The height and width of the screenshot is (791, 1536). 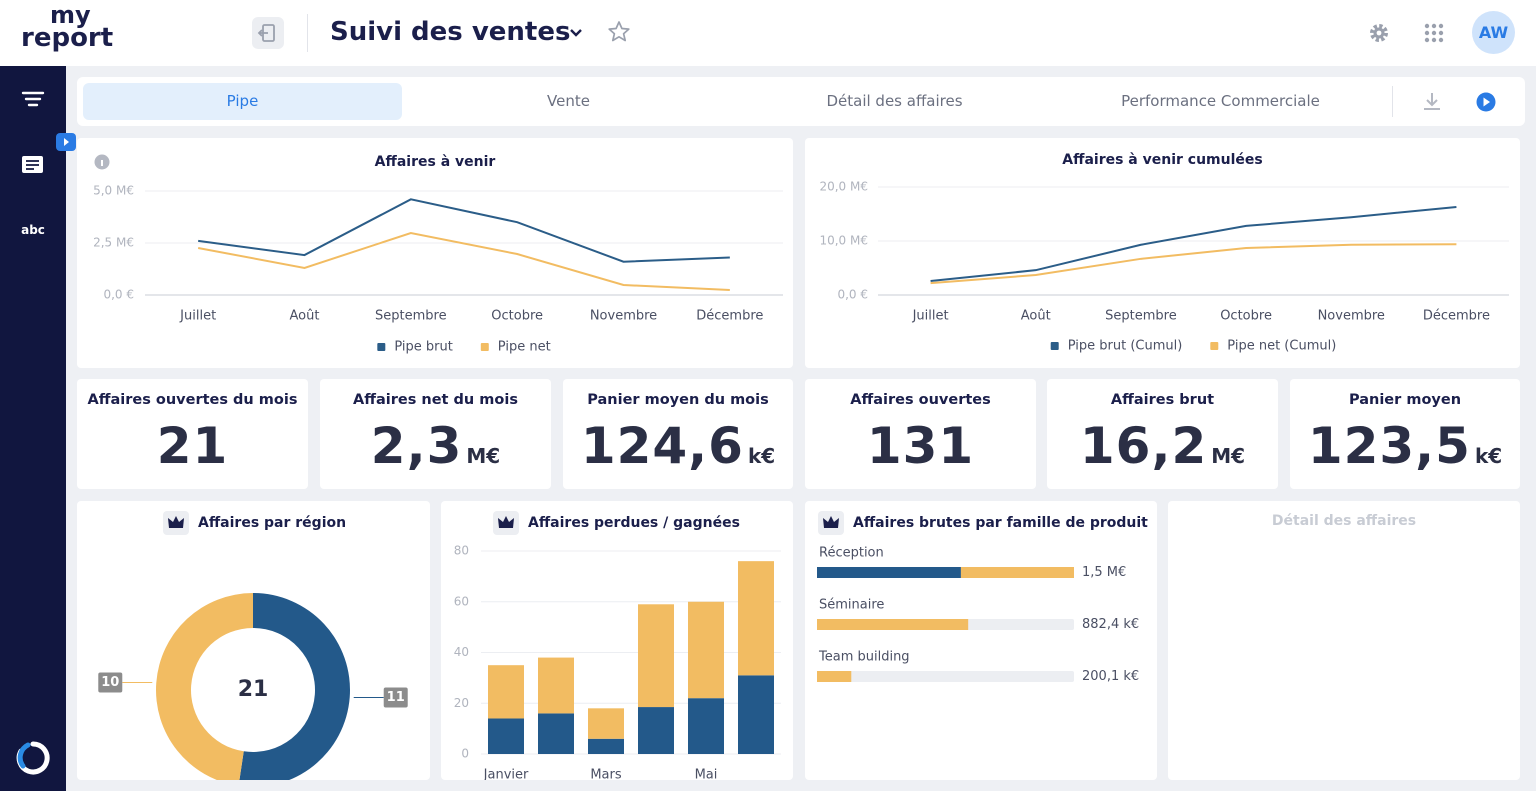 What do you see at coordinates (461, 652) in the screenshot?
I see `y-tick-label: 40` at bounding box center [461, 652].